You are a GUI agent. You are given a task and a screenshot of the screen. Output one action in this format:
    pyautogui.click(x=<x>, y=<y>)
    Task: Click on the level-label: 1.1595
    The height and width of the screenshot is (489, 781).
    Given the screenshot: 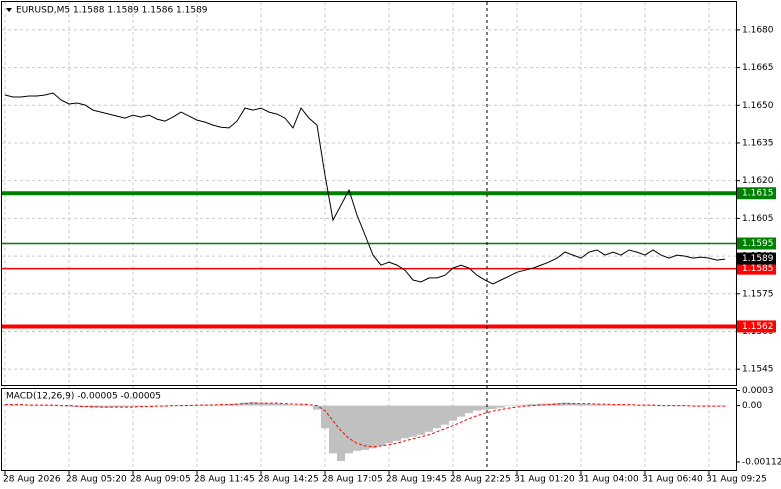 What is the action you would take?
    pyautogui.click(x=758, y=244)
    